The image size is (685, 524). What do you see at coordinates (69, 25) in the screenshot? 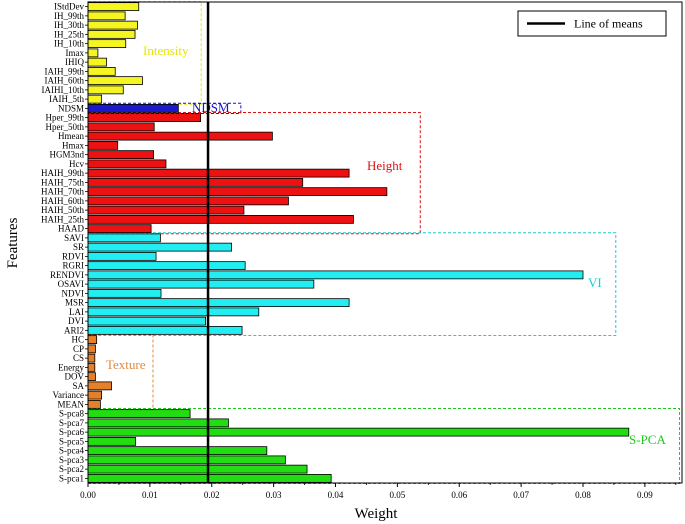
I see `y-tick-label-IH_30th: IH_30th` at bounding box center [69, 25].